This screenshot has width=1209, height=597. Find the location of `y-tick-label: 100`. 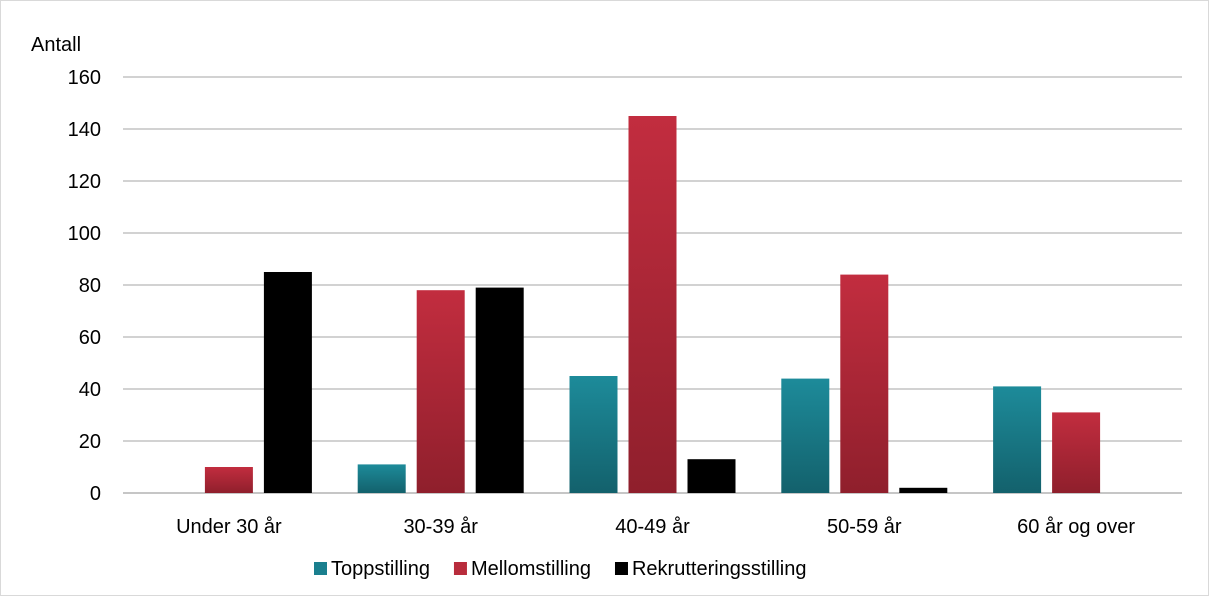

y-tick-label: 100 is located at coordinates (84, 234).